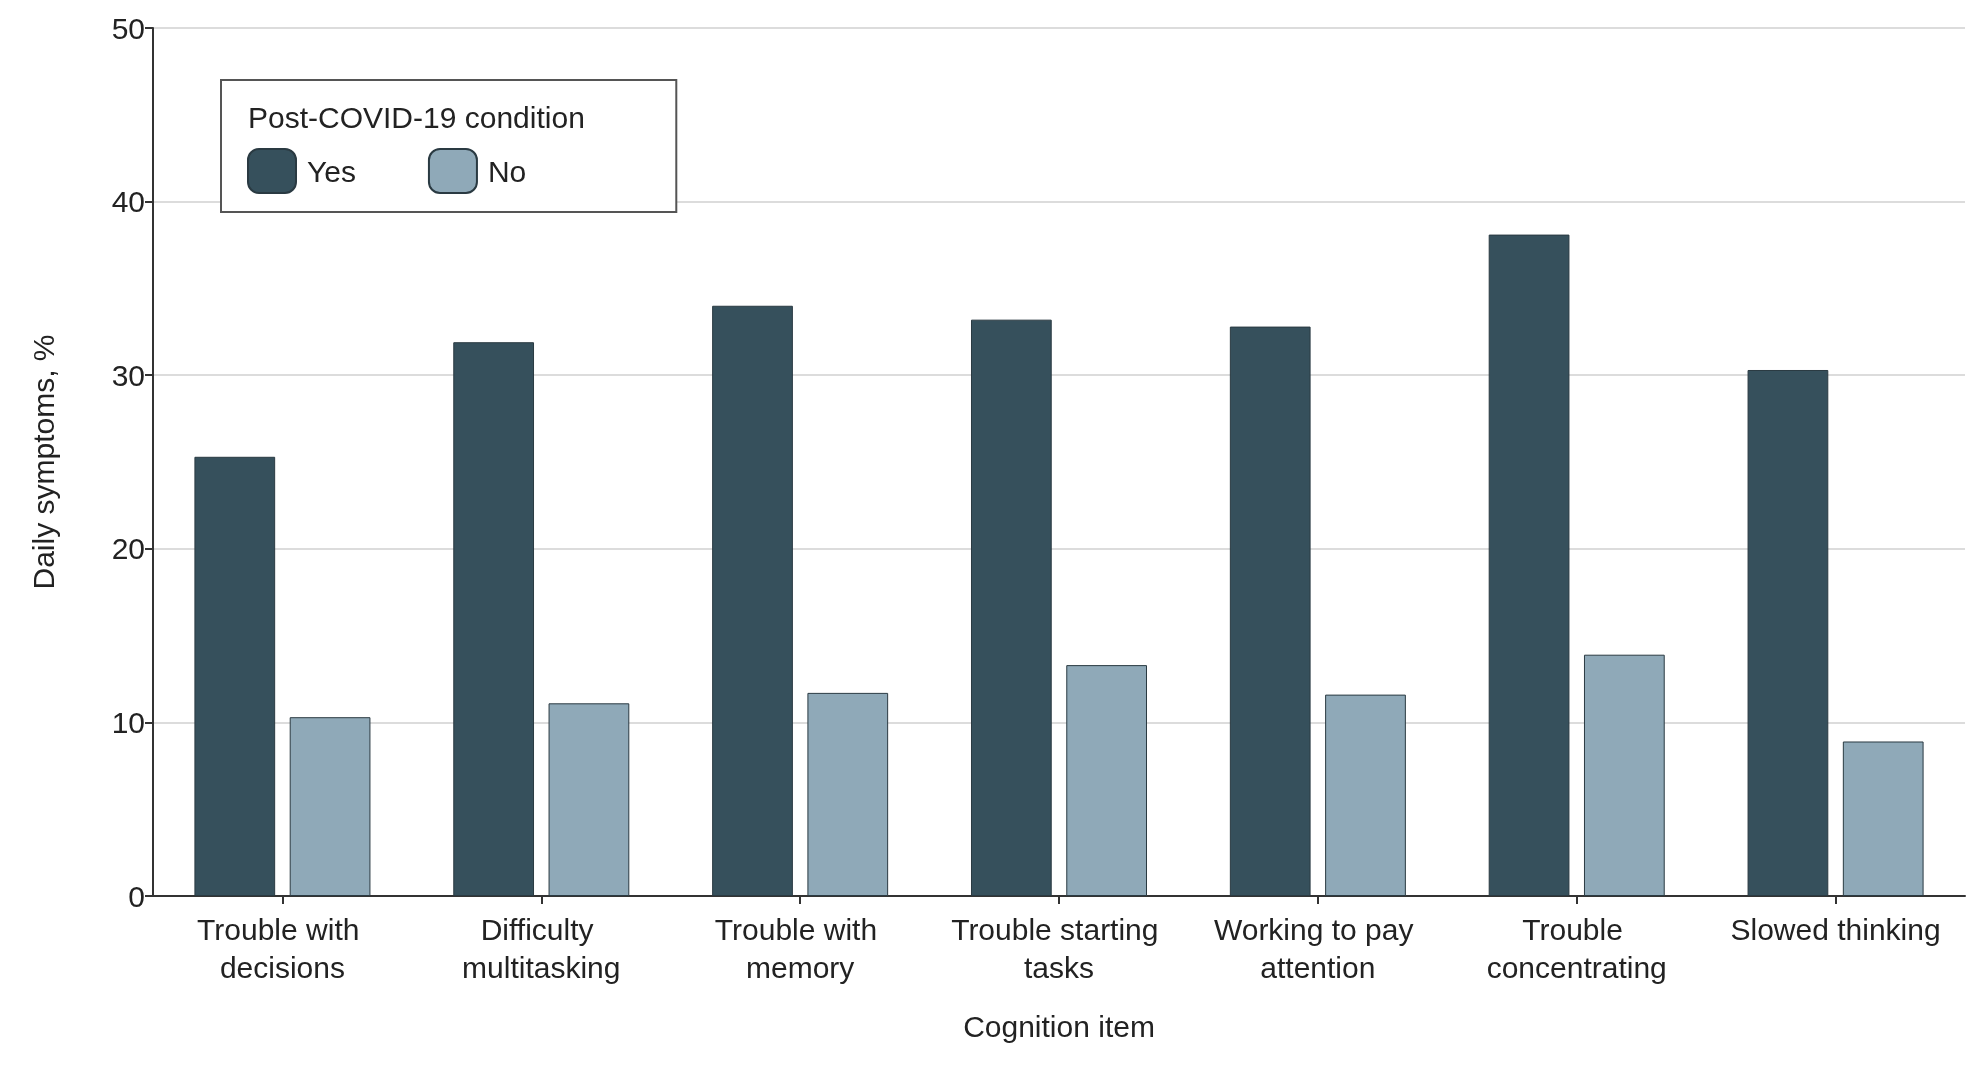 Image resolution: width=1967 pixels, height=1077 pixels. I want to click on x-tick-label: Slowed thinking, so click(1835, 929).